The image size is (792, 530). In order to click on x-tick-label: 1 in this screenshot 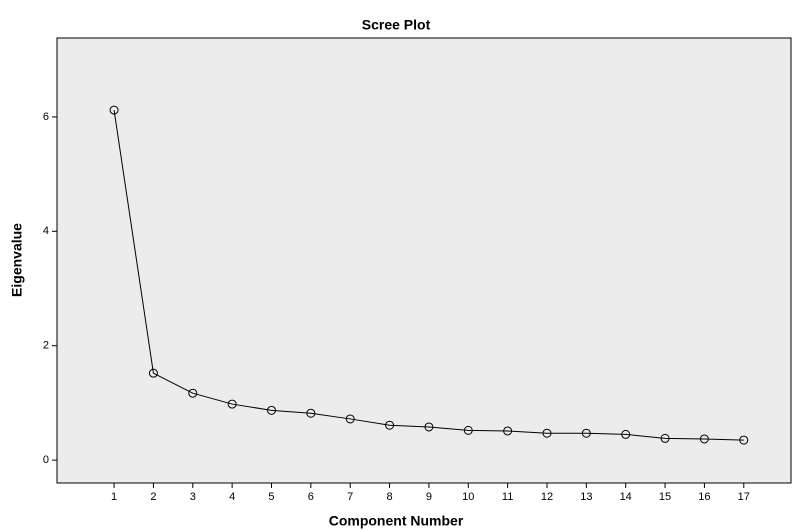, I will do `click(114, 497)`.